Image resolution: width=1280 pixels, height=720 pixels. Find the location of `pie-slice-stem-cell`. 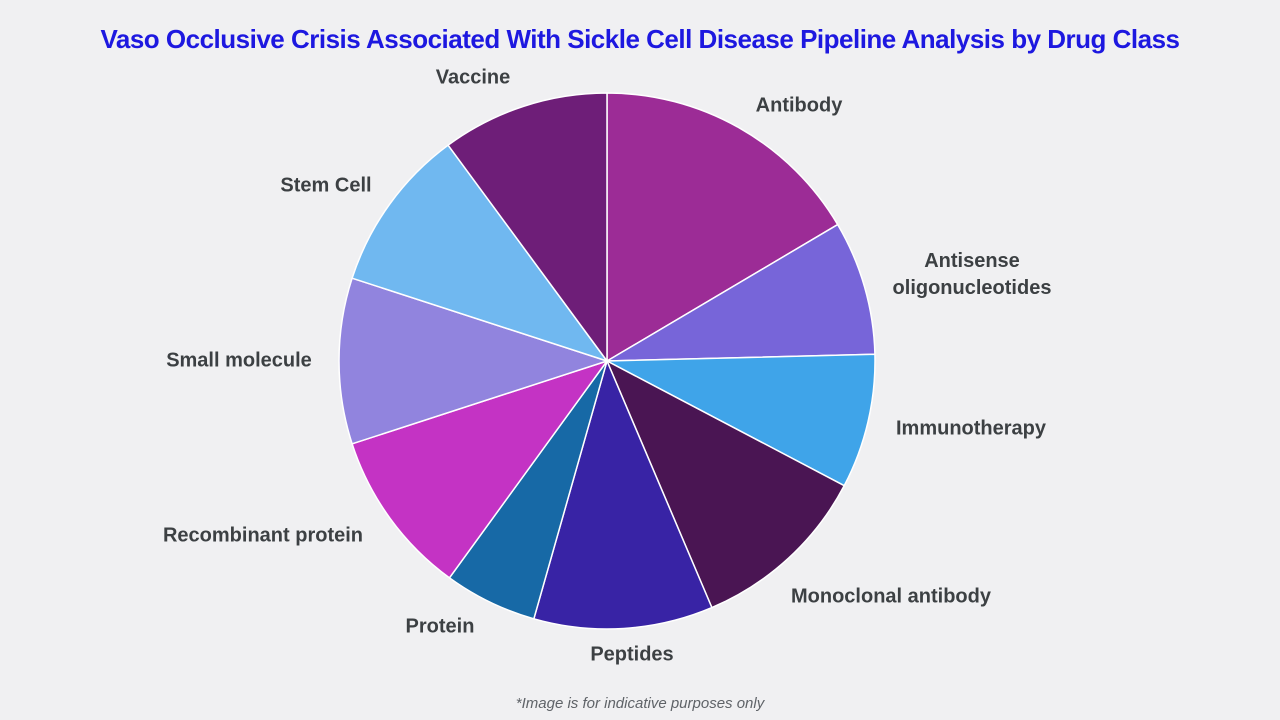

pie-slice-stem-cell is located at coordinates (479, 253).